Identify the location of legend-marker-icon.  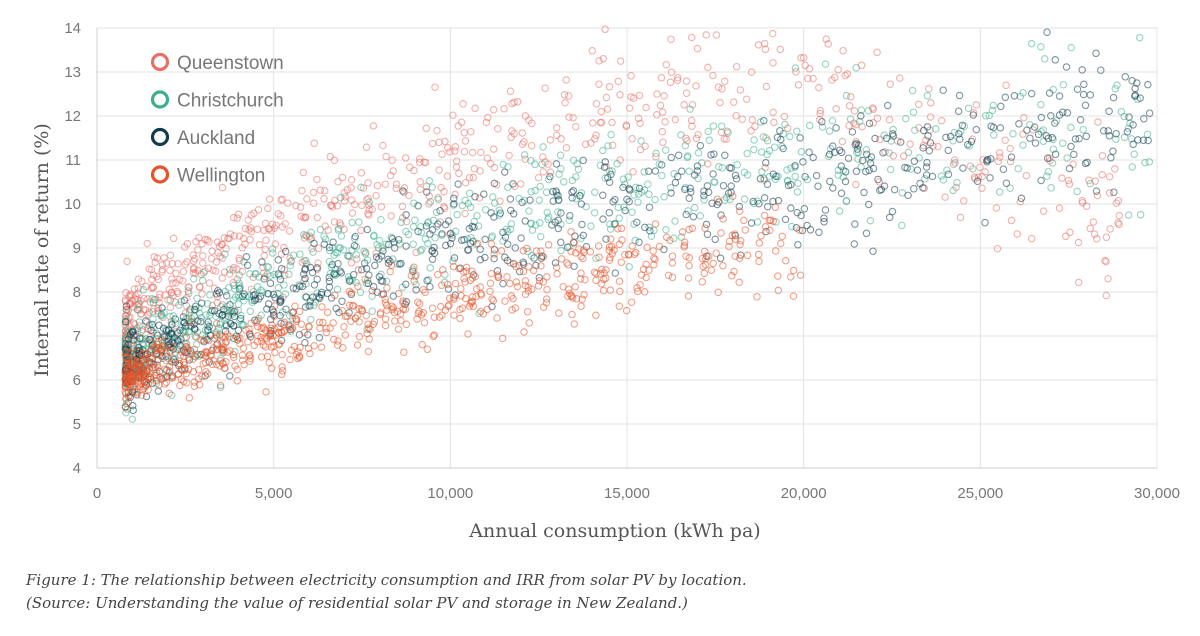
(160, 99).